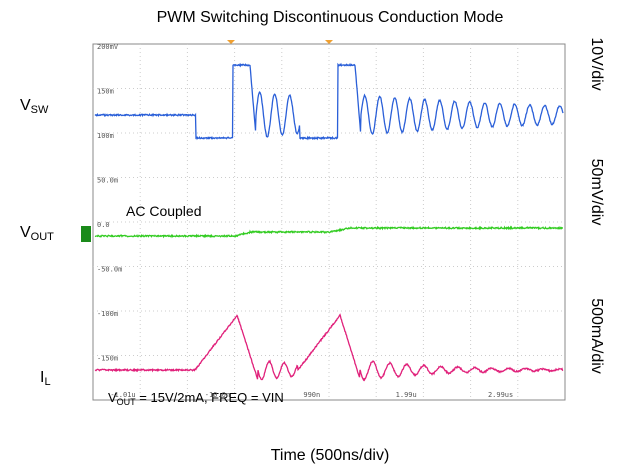 This screenshot has height=471, width=618. I want to click on il-label: IL, so click(45, 378).